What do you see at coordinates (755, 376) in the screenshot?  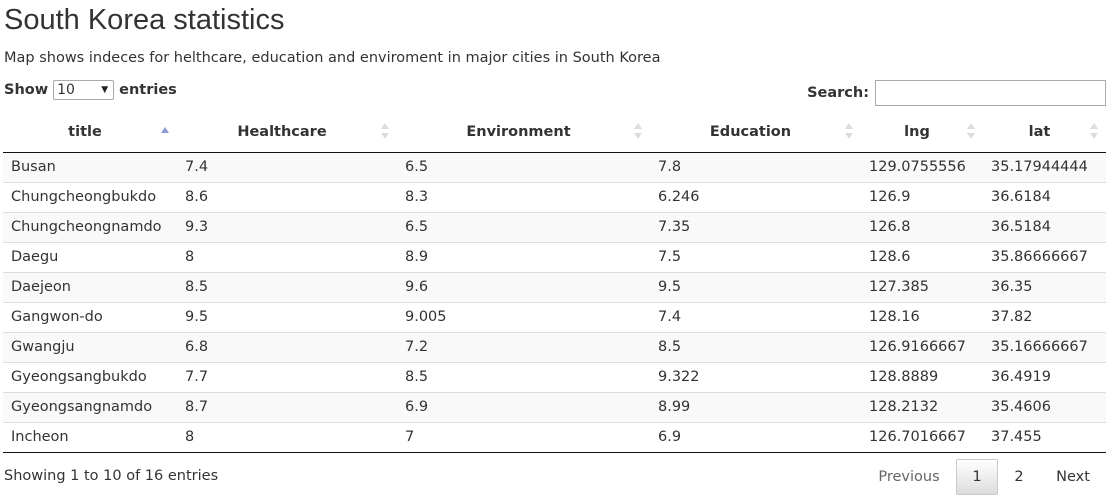 I see `table-cell-education: 9.322` at bounding box center [755, 376].